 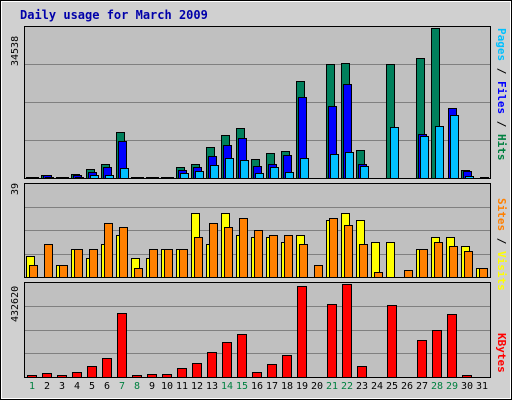 What do you see at coordinates (317, 386) in the screenshot?
I see `x-tick-label: 20` at bounding box center [317, 386].